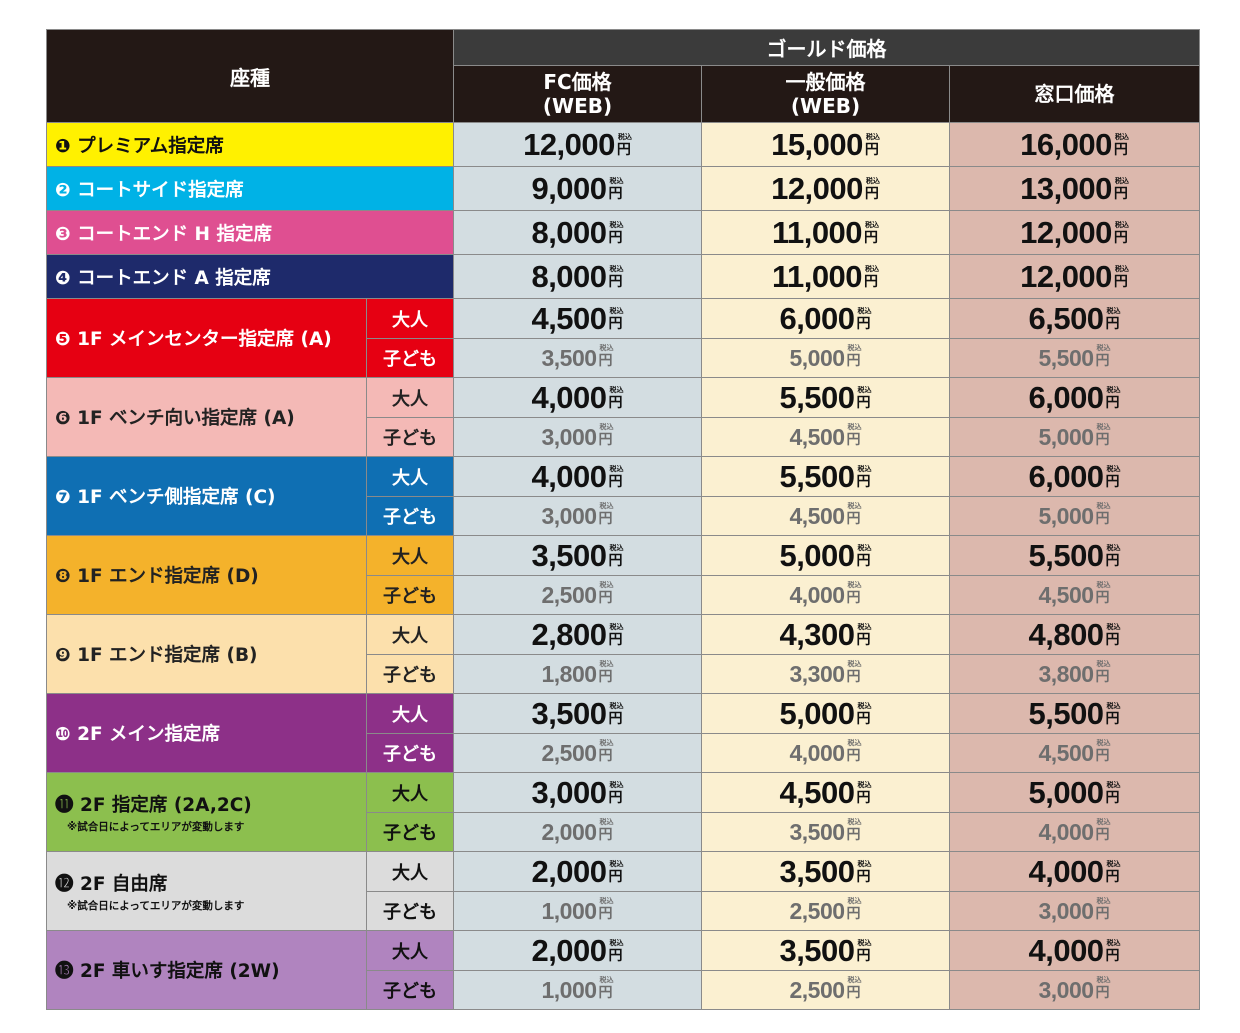 The height and width of the screenshot is (1033, 1240). I want to click on child-window-price: 5,500 税込円, so click(1074, 358).